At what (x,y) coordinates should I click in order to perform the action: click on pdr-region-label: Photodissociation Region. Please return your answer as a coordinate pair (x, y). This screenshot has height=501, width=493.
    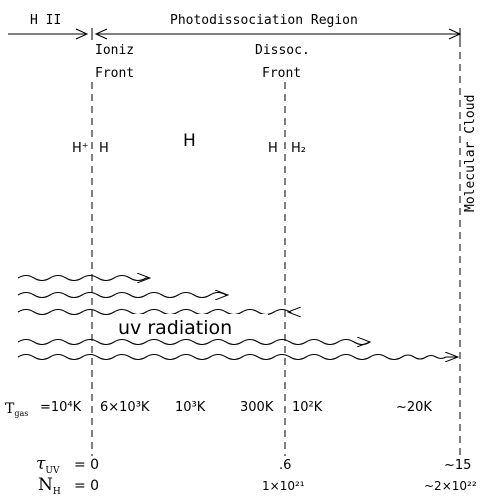
    Looking at the image, I should click on (264, 20).